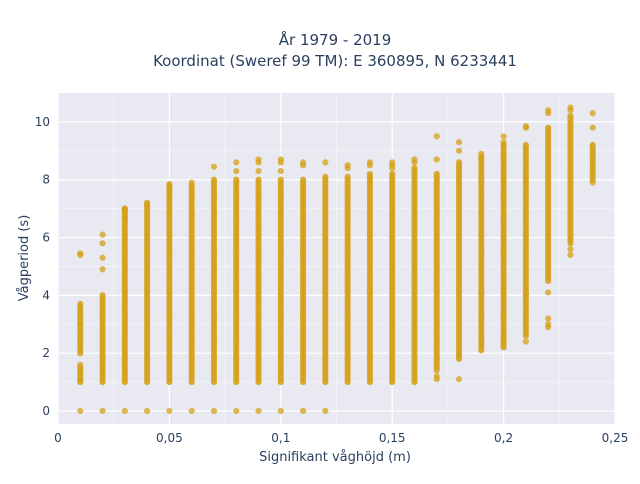 The width and height of the screenshot is (640, 484). What do you see at coordinates (42, 122) in the screenshot?
I see `y-tick-label: 10` at bounding box center [42, 122].